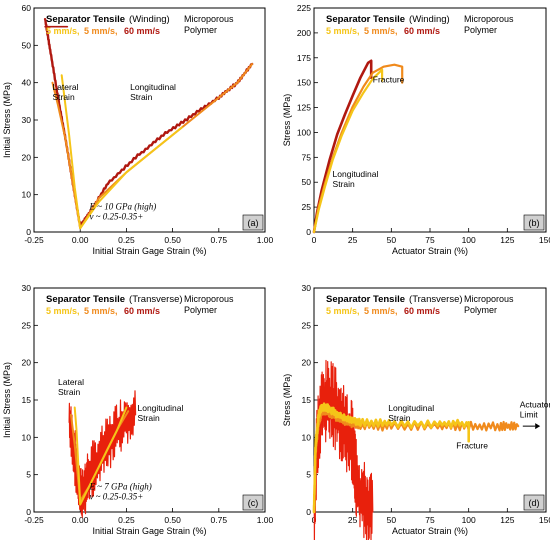  I want to click on annotation-text: Actuator, so click(535, 404).